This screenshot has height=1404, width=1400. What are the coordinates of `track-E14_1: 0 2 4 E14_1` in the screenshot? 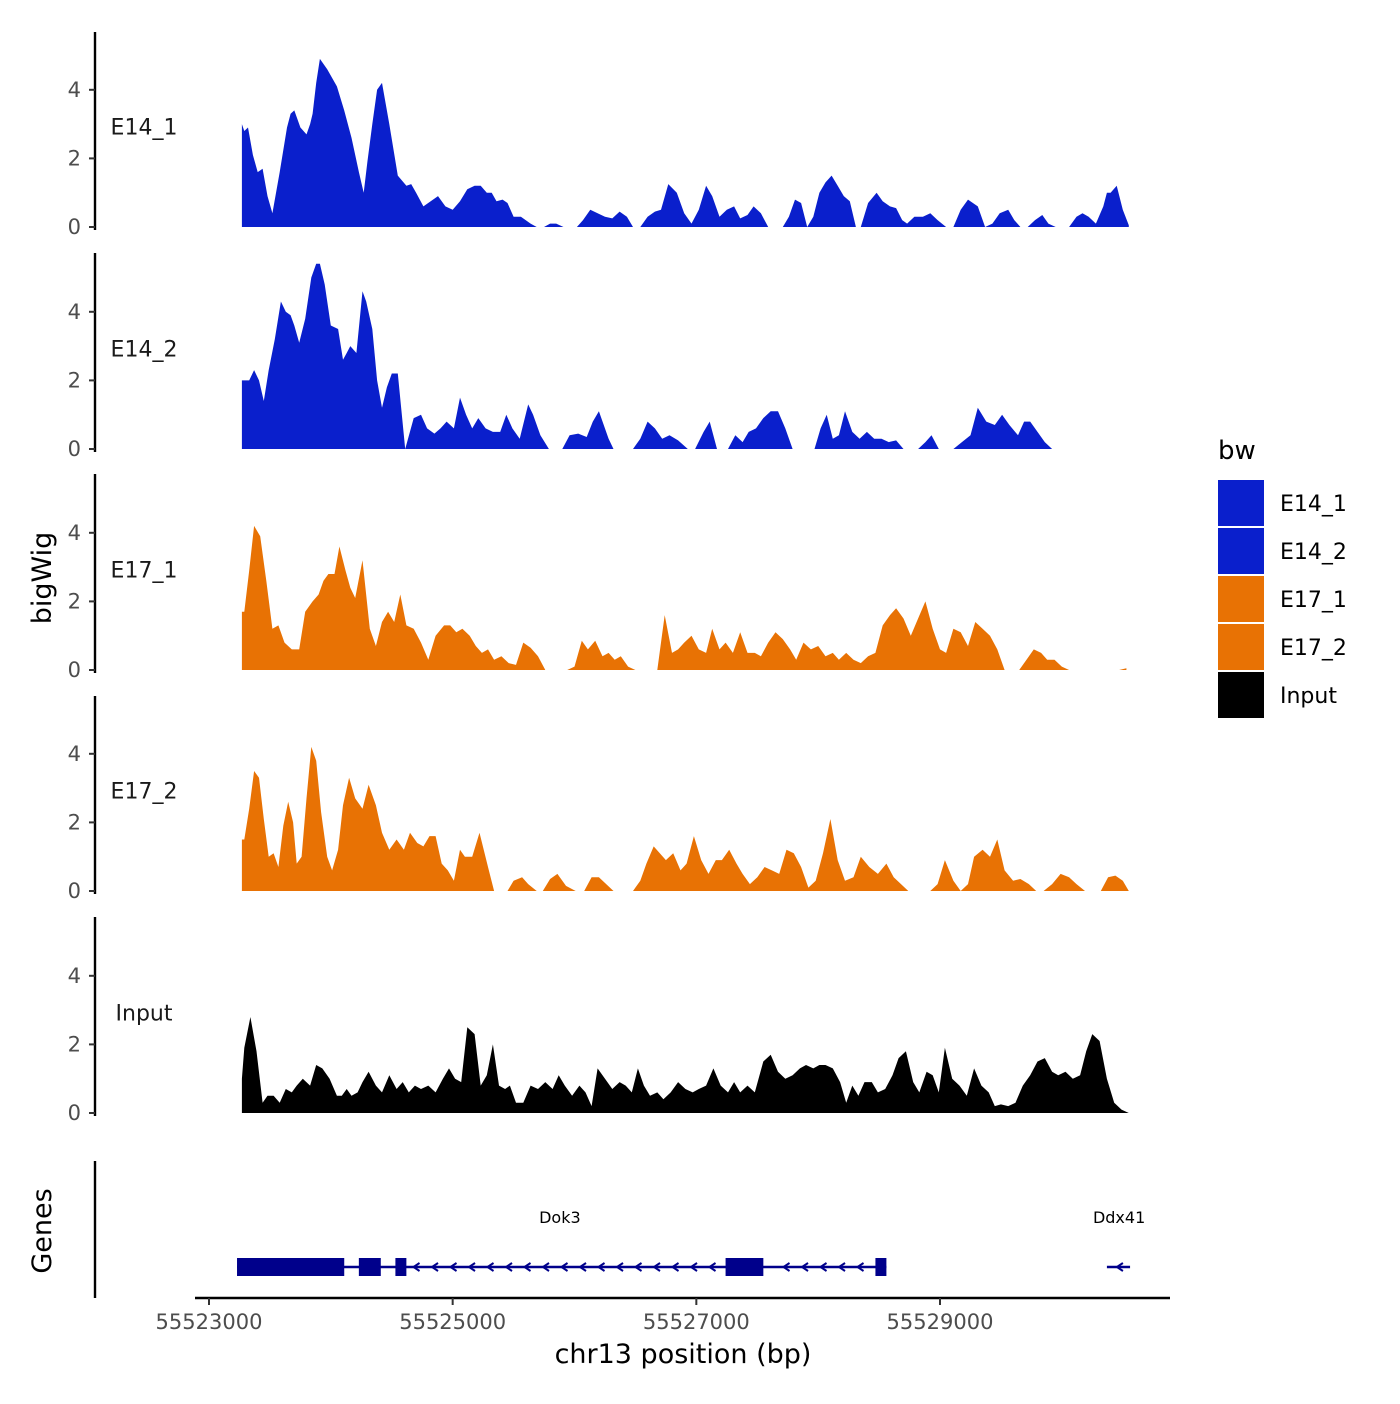 It's located at (598, 135).